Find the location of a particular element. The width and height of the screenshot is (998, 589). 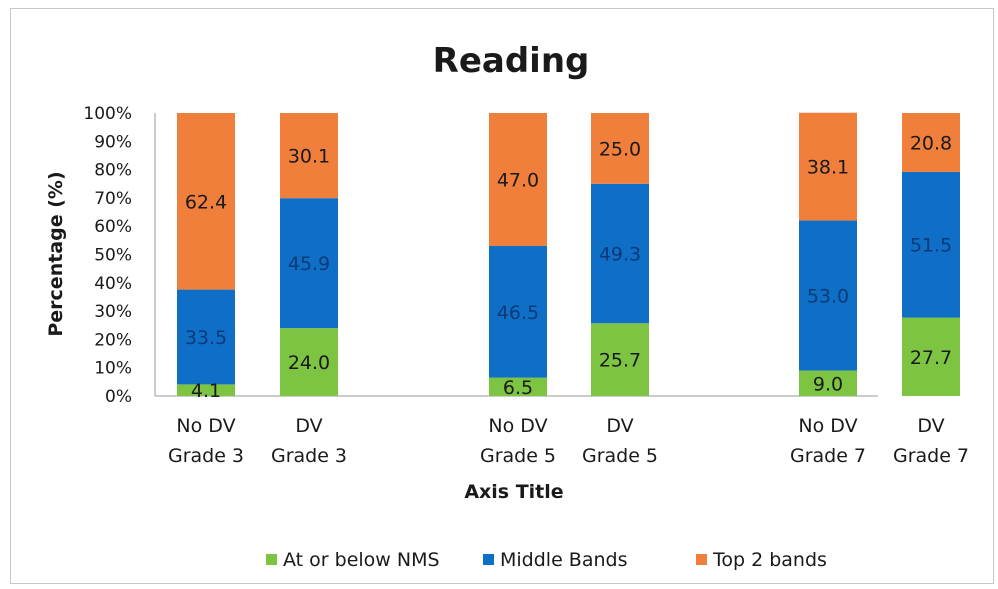

data-label: 30.1 is located at coordinates (309, 157).